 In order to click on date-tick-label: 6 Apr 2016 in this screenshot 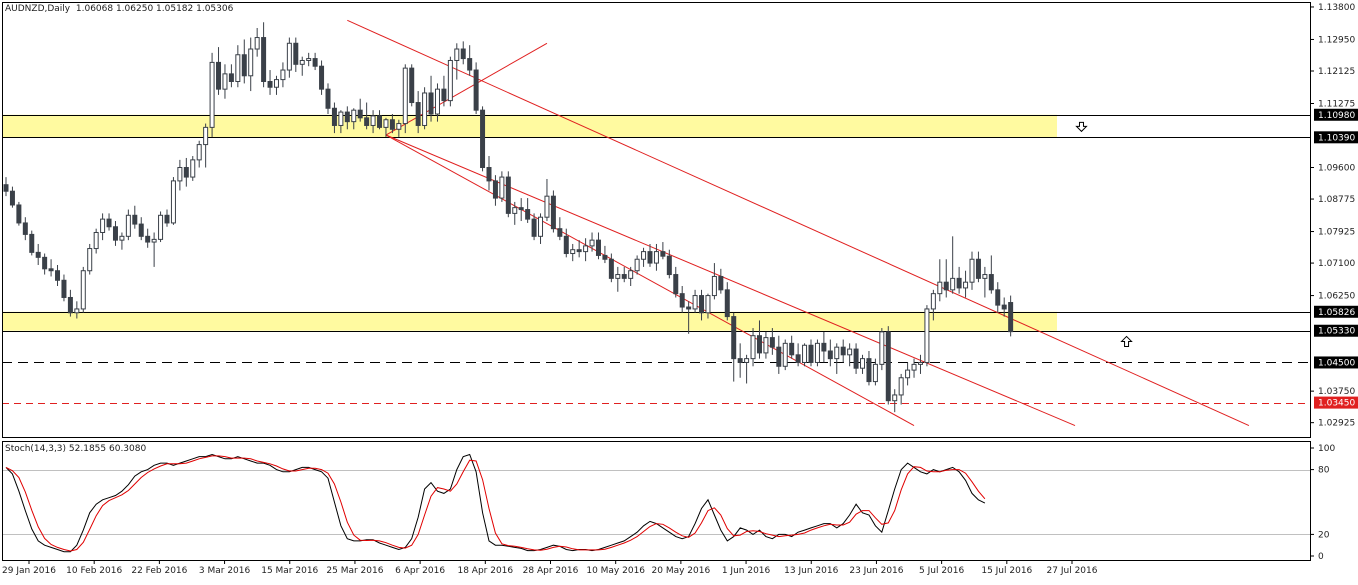, I will do `click(420, 571)`.